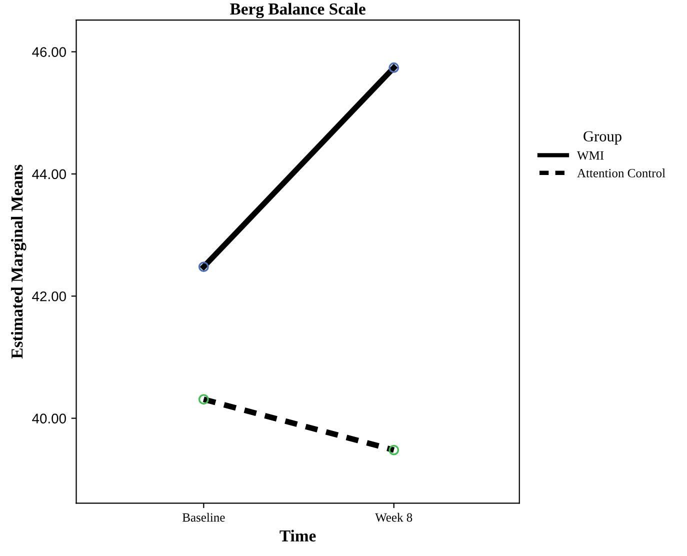 The width and height of the screenshot is (687, 556). Describe the element at coordinates (49, 296) in the screenshot. I see `y-tick-label: 42.00` at that location.